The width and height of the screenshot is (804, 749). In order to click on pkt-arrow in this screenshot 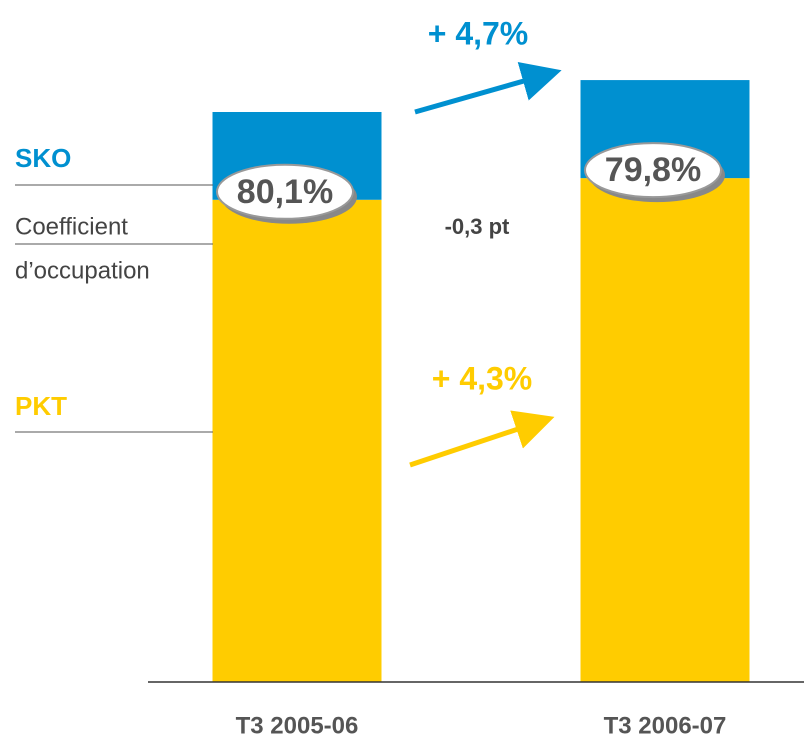, I will do `click(482, 439)`.